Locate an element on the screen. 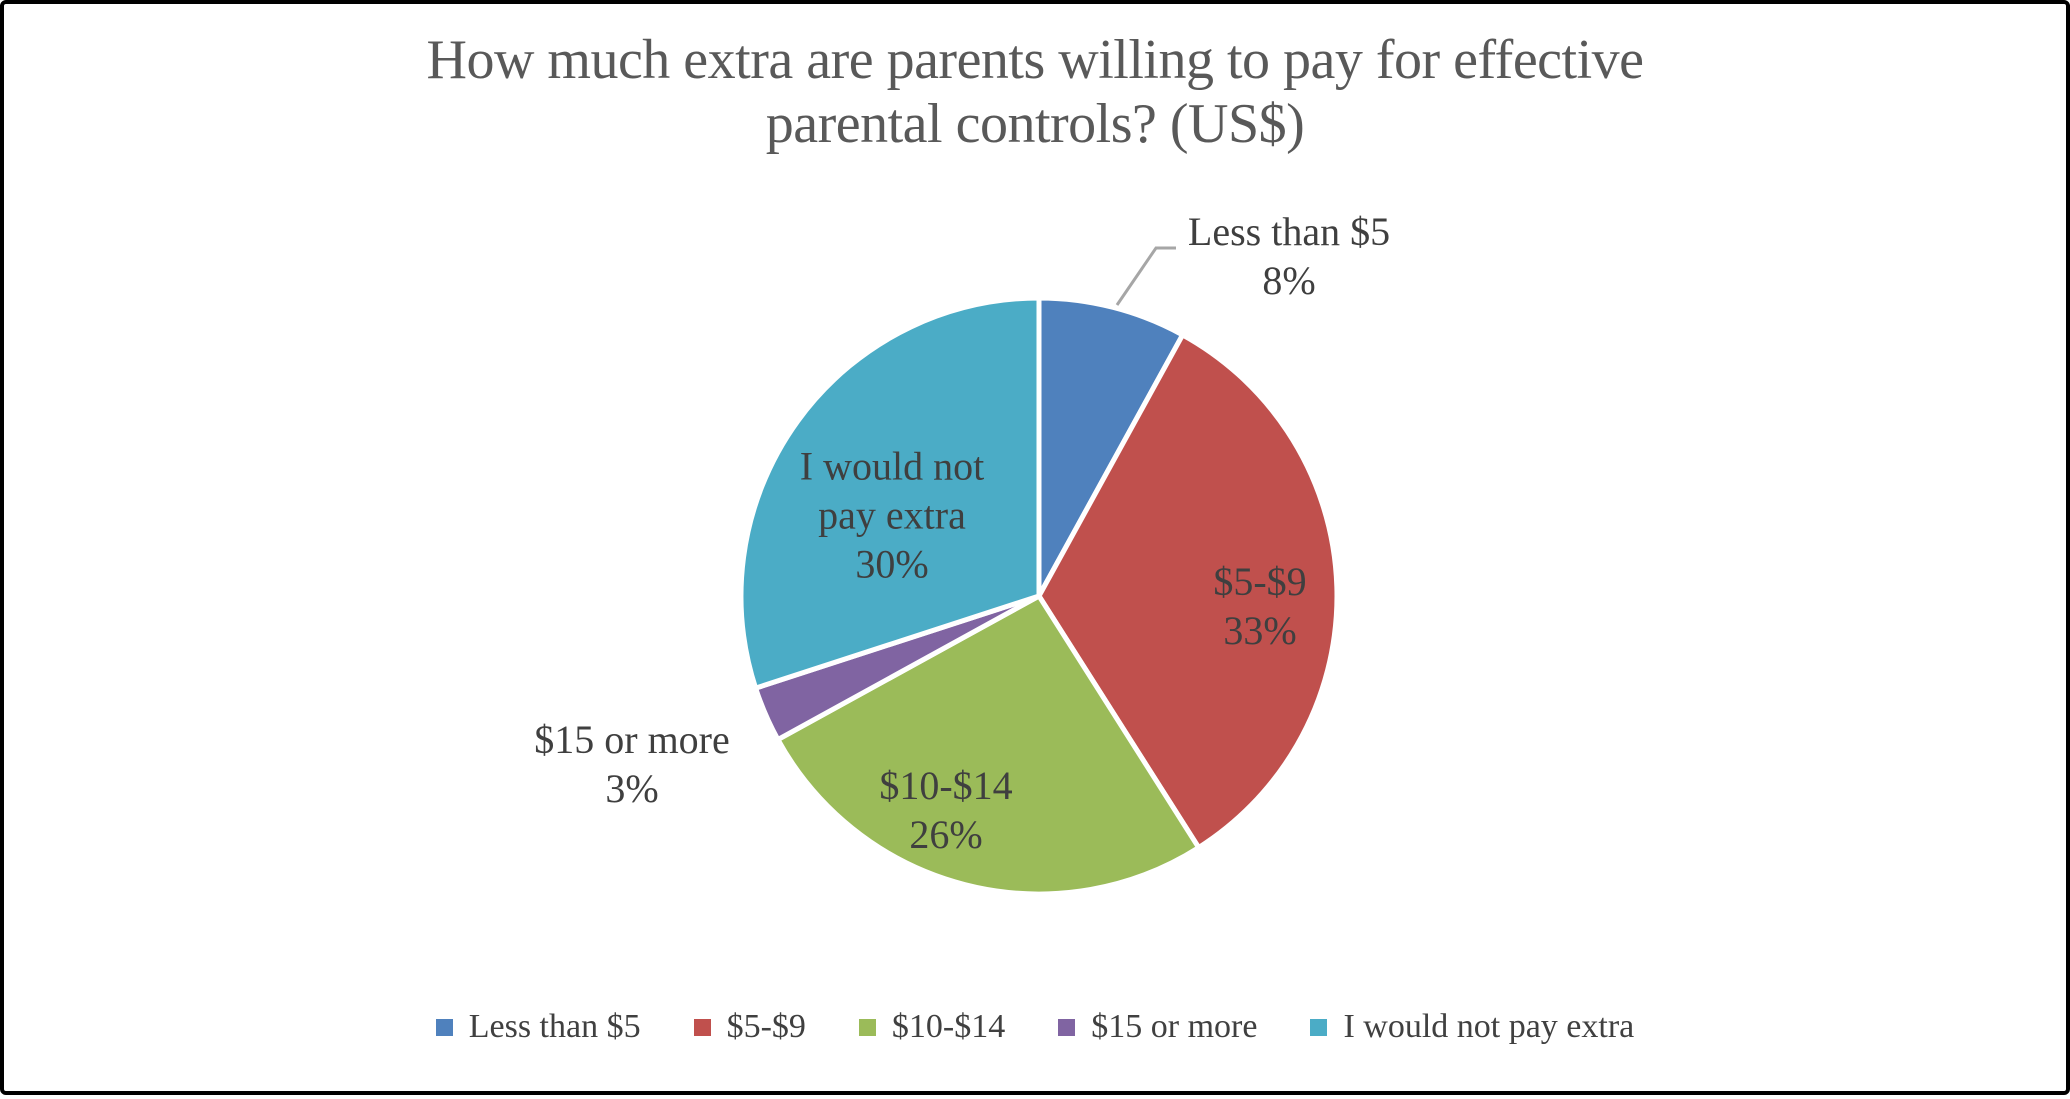  data-label-percent: 33% is located at coordinates (1260, 630).